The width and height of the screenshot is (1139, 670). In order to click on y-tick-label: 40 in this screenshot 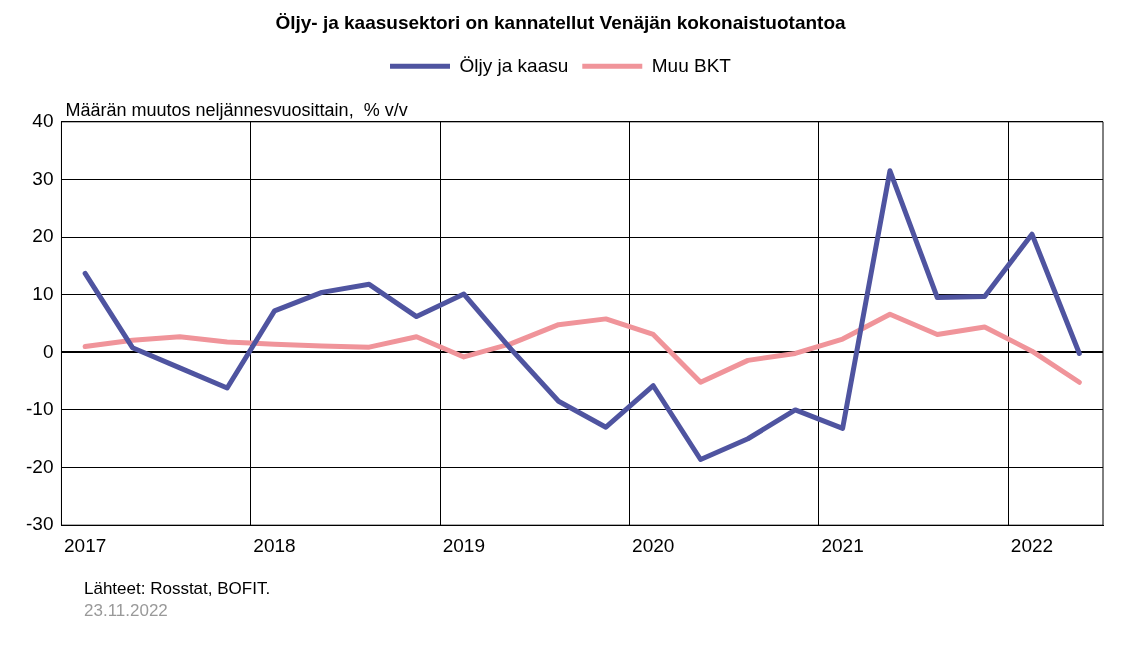, I will do `click(43, 121)`.